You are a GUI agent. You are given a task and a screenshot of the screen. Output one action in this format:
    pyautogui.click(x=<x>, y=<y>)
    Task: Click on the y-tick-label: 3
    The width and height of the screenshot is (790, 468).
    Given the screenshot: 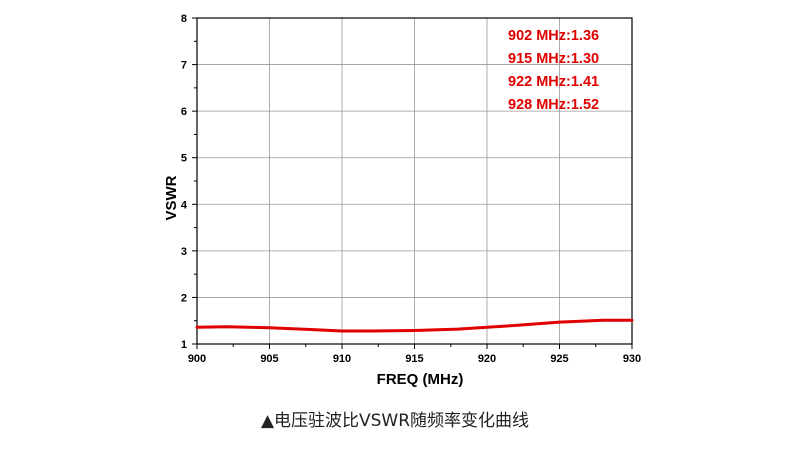 What is the action you would take?
    pyautogui.click(x=184, y=252)
    